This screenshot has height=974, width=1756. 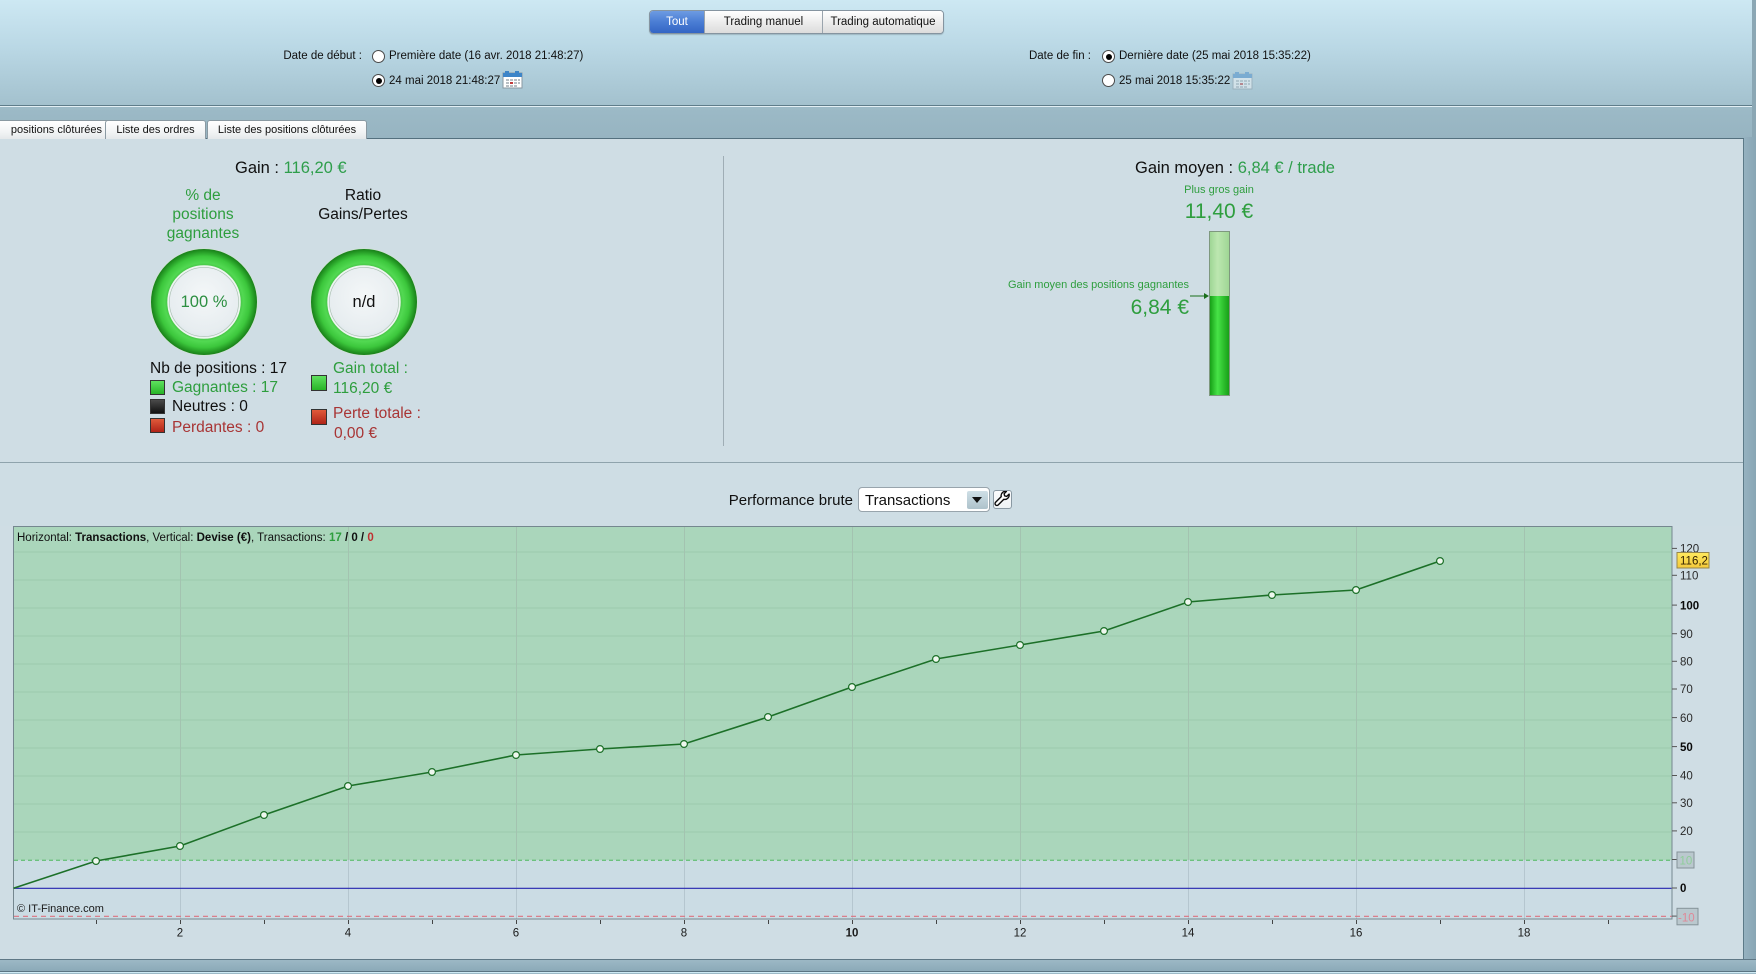 I want to click on svg-text: 60, so click(x=1686, y=719).